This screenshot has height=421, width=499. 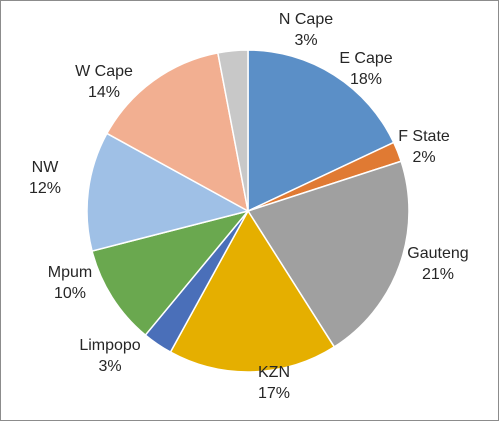 I want to click on data-label-gauteng: Gauteng 21%, so click(x=437, y=264).